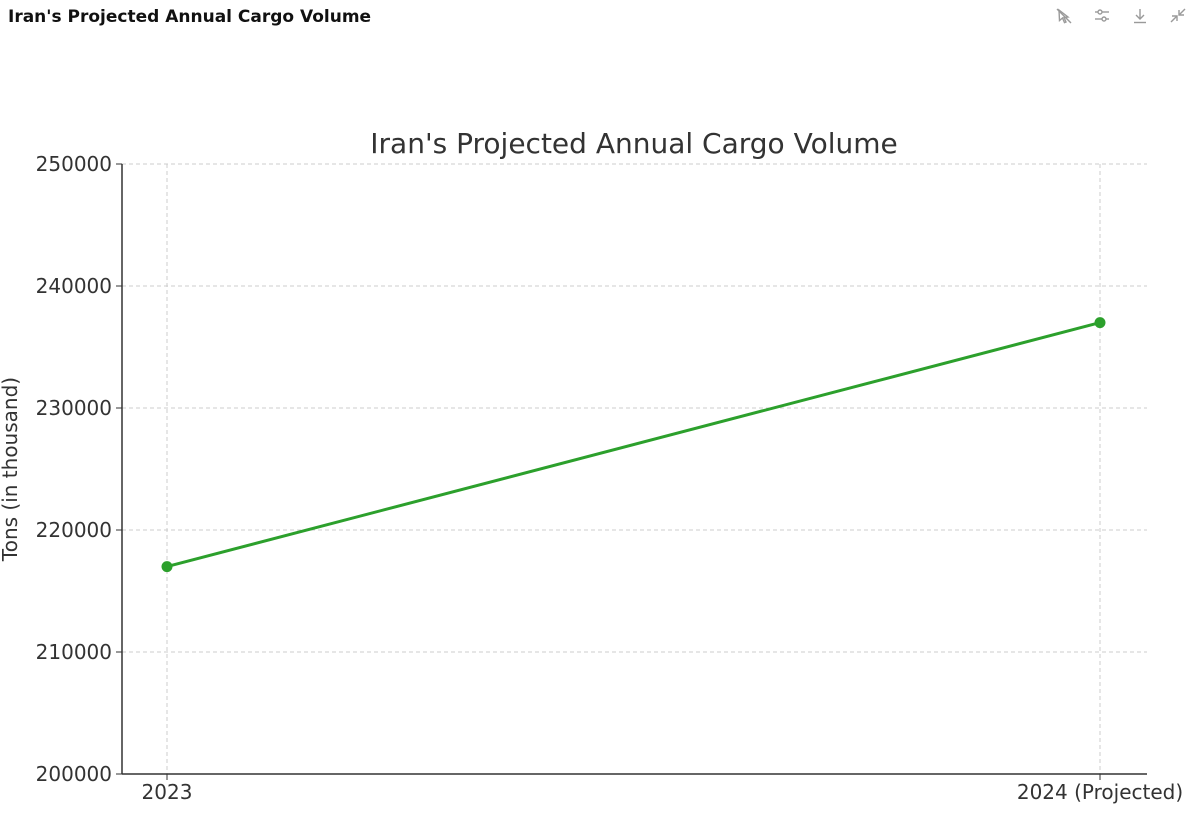 The image size is (1200, 826). What do you see at coordinates (74, 774) in the screenshot?
I see `y-tick-label: 200000` at bounding box center [74, 774].